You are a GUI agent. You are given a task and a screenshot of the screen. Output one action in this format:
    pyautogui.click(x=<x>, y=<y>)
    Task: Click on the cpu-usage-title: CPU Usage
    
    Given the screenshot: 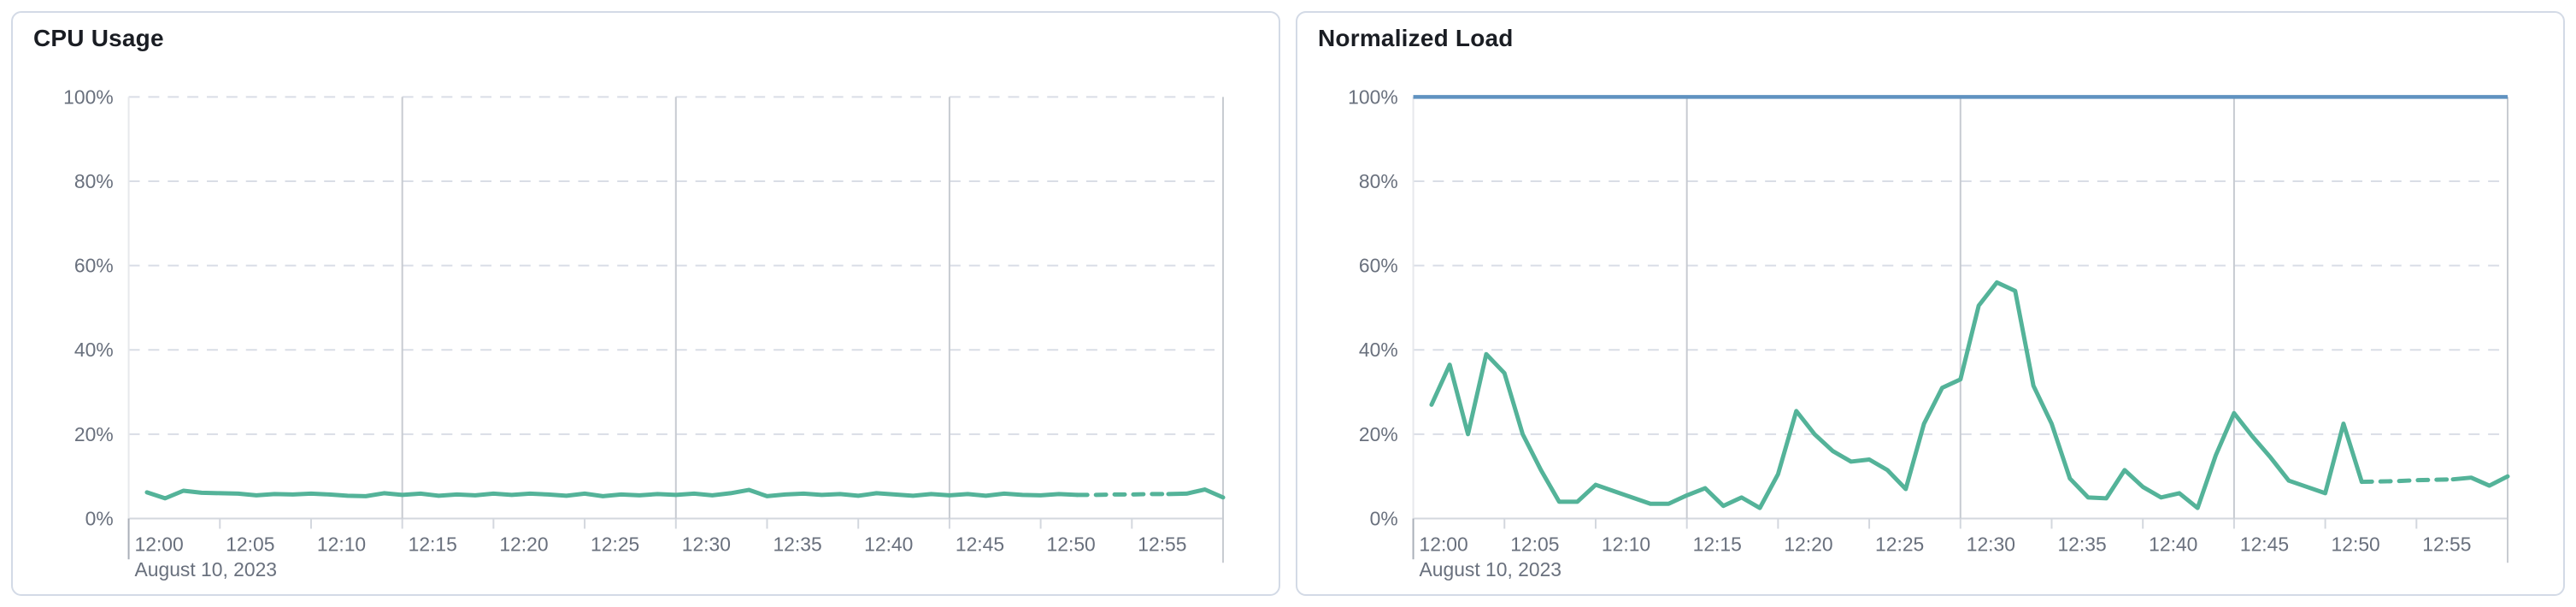 What is the action you would take?
    pyautogui.click(x=98, y=38)
    